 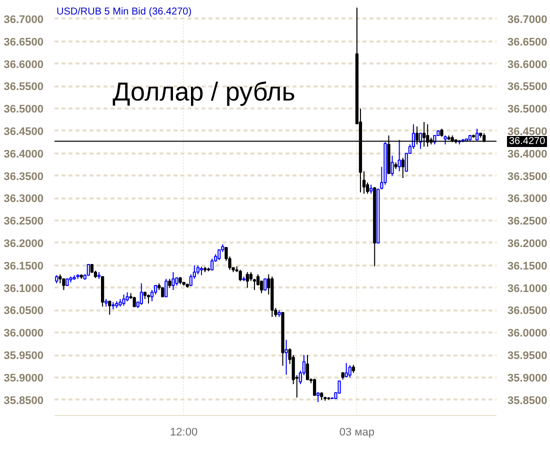 I want to click on y2-tick-label: 36.3000, so click(x=528, y=199).